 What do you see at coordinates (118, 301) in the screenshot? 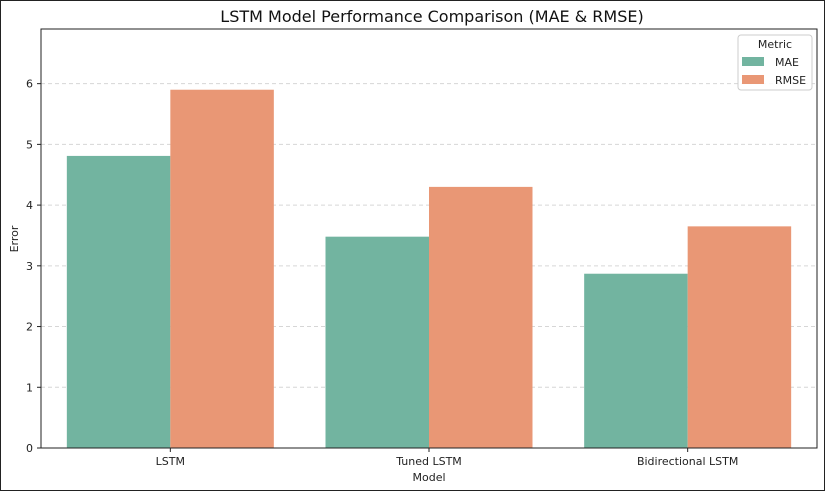
I see `bar-mae-lstm` at bounding box center [118, 301].